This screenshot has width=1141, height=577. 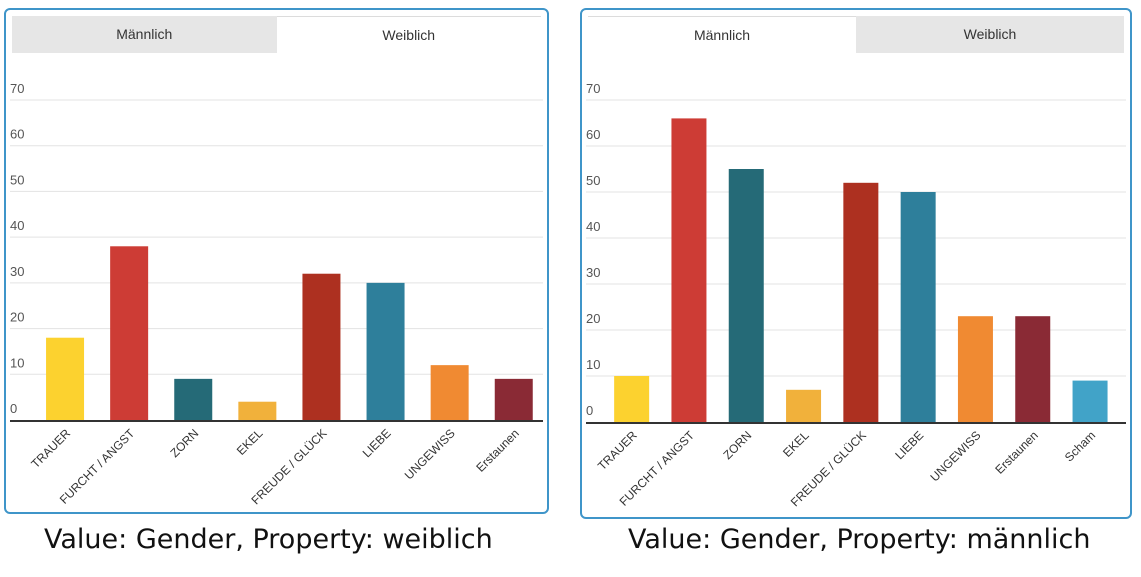 I want to click on caption-weiblich: Value: Gender, Property: weiblich, so click(x=268, y=539).